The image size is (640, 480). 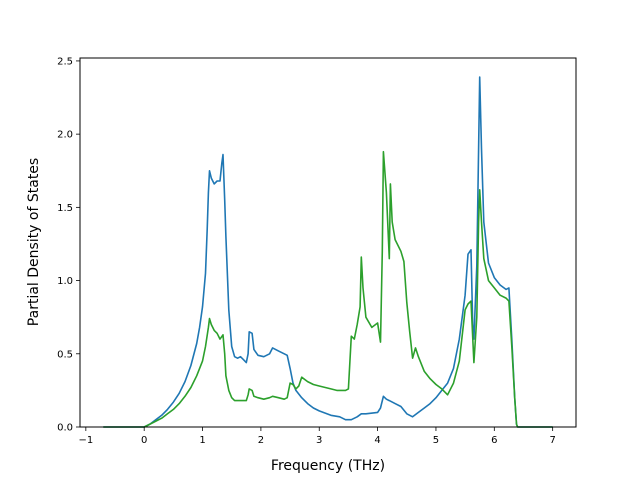 I want to click on y-tick-label: 2.5, so click(x=65, y=61).